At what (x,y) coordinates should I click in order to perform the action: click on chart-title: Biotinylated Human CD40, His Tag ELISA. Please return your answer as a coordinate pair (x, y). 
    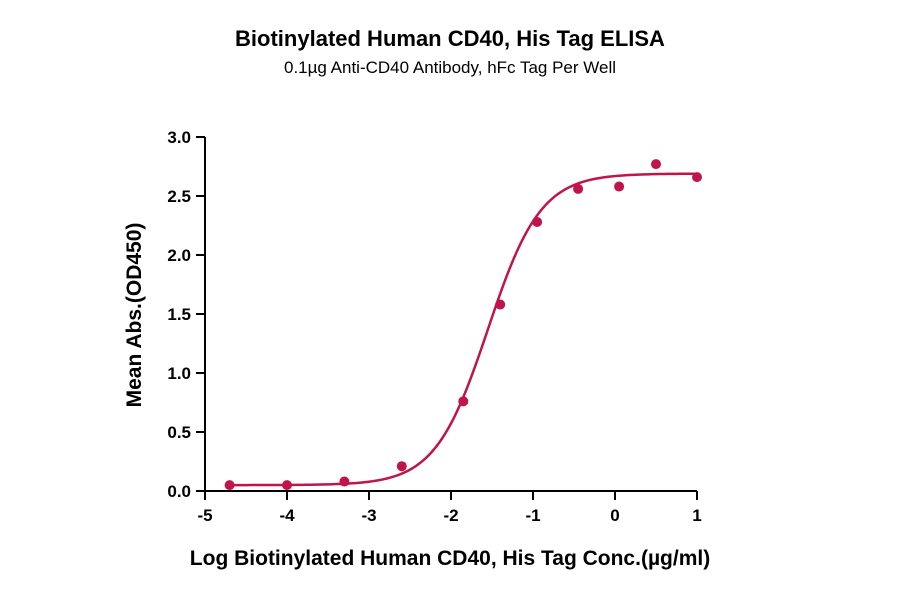
    Looking at the image, I should click on (450, 38).